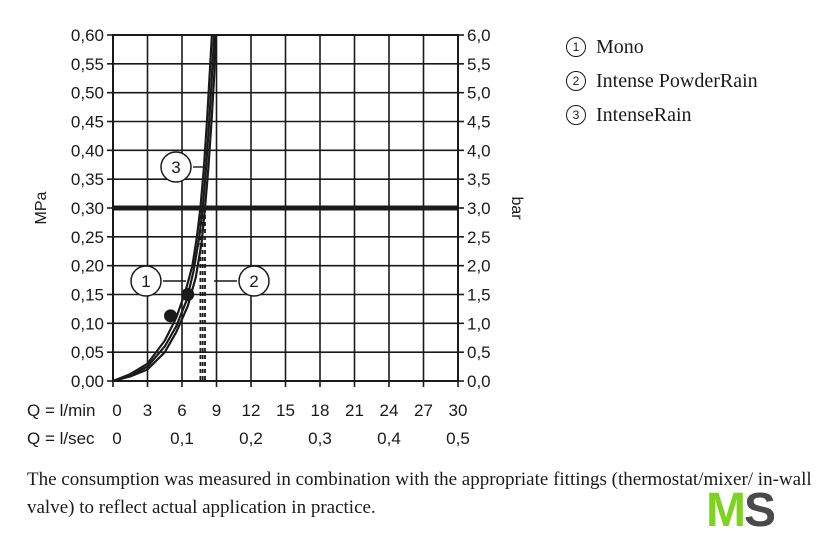 The width and height of the screenshot is (840, 544). Describe the element at coordinates (644, 115) in the screenshot. I see `legend-label-3: IntenseRain` at that location.